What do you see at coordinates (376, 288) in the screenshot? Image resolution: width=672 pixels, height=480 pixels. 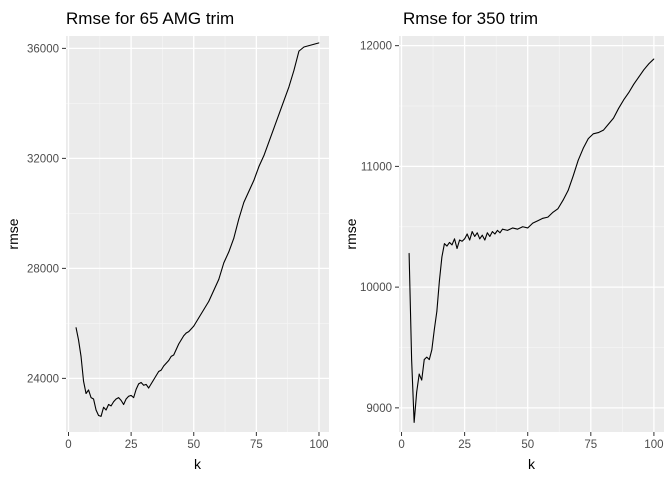 I see `y-tick-label: 10000` at bounding box center [376, 288].